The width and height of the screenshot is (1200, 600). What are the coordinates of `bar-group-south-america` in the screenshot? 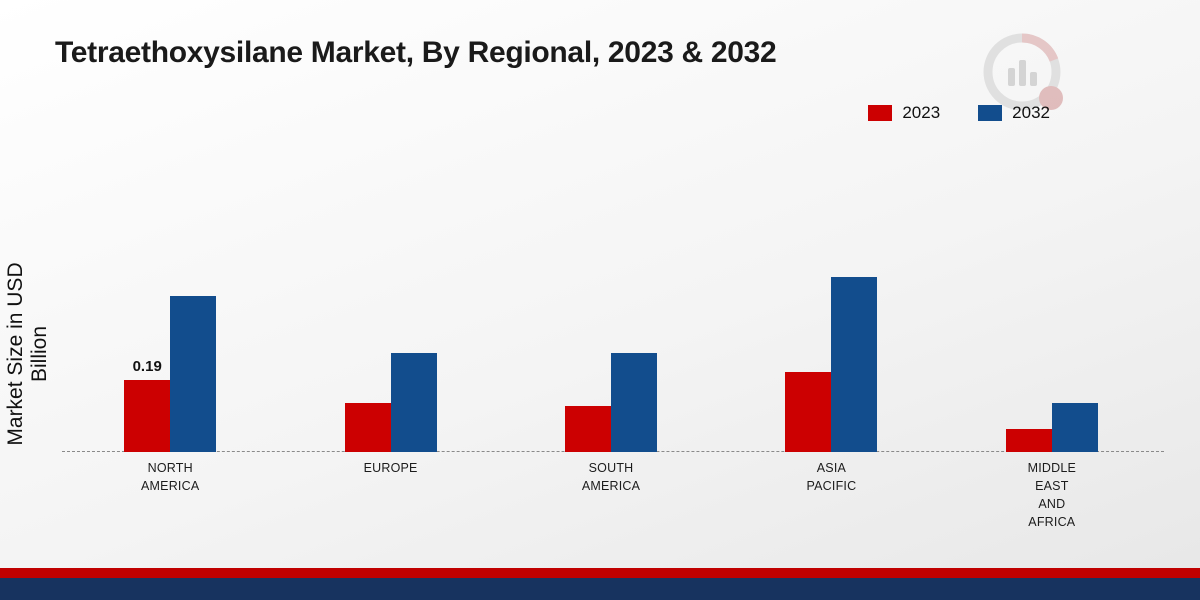 It's located at (611, 346).